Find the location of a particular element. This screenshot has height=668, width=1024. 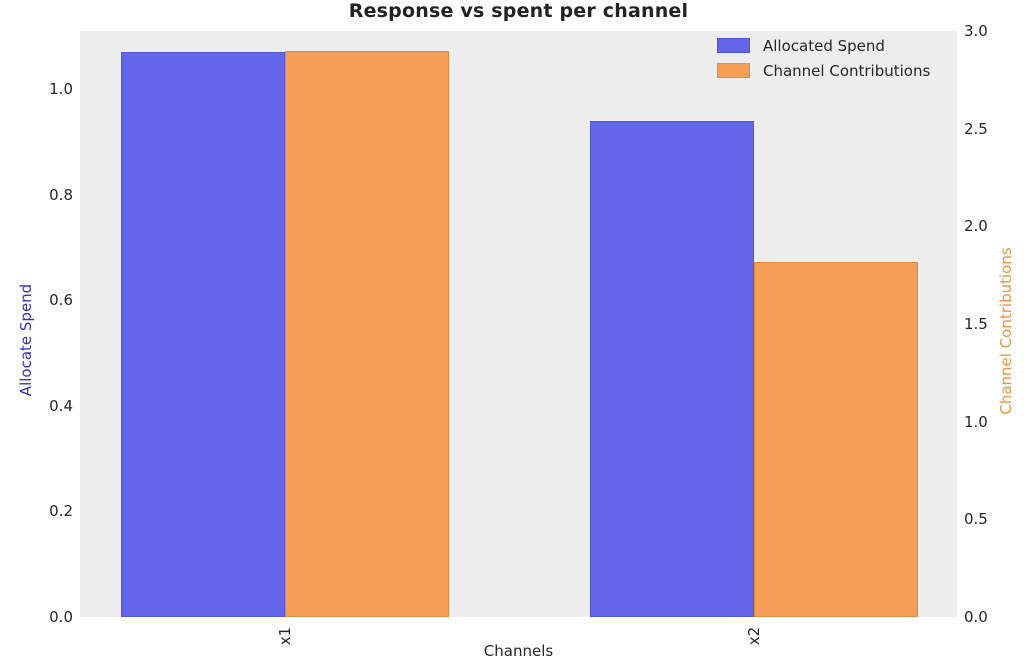

legend-item-allocated-spend: Allocated Spend is located at coordinates (823, 45).